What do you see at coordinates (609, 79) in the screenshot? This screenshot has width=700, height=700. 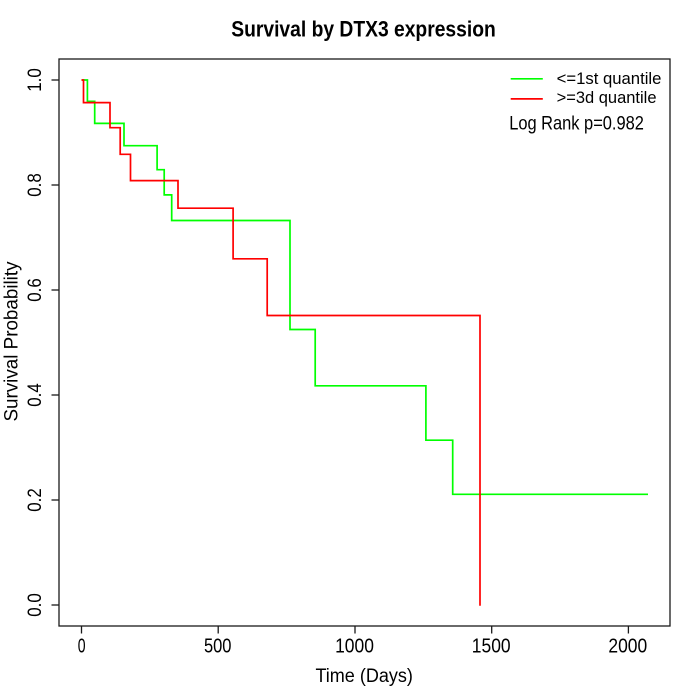 I see `svg-text: <=1st quantile` at bounding box center [609, 79].